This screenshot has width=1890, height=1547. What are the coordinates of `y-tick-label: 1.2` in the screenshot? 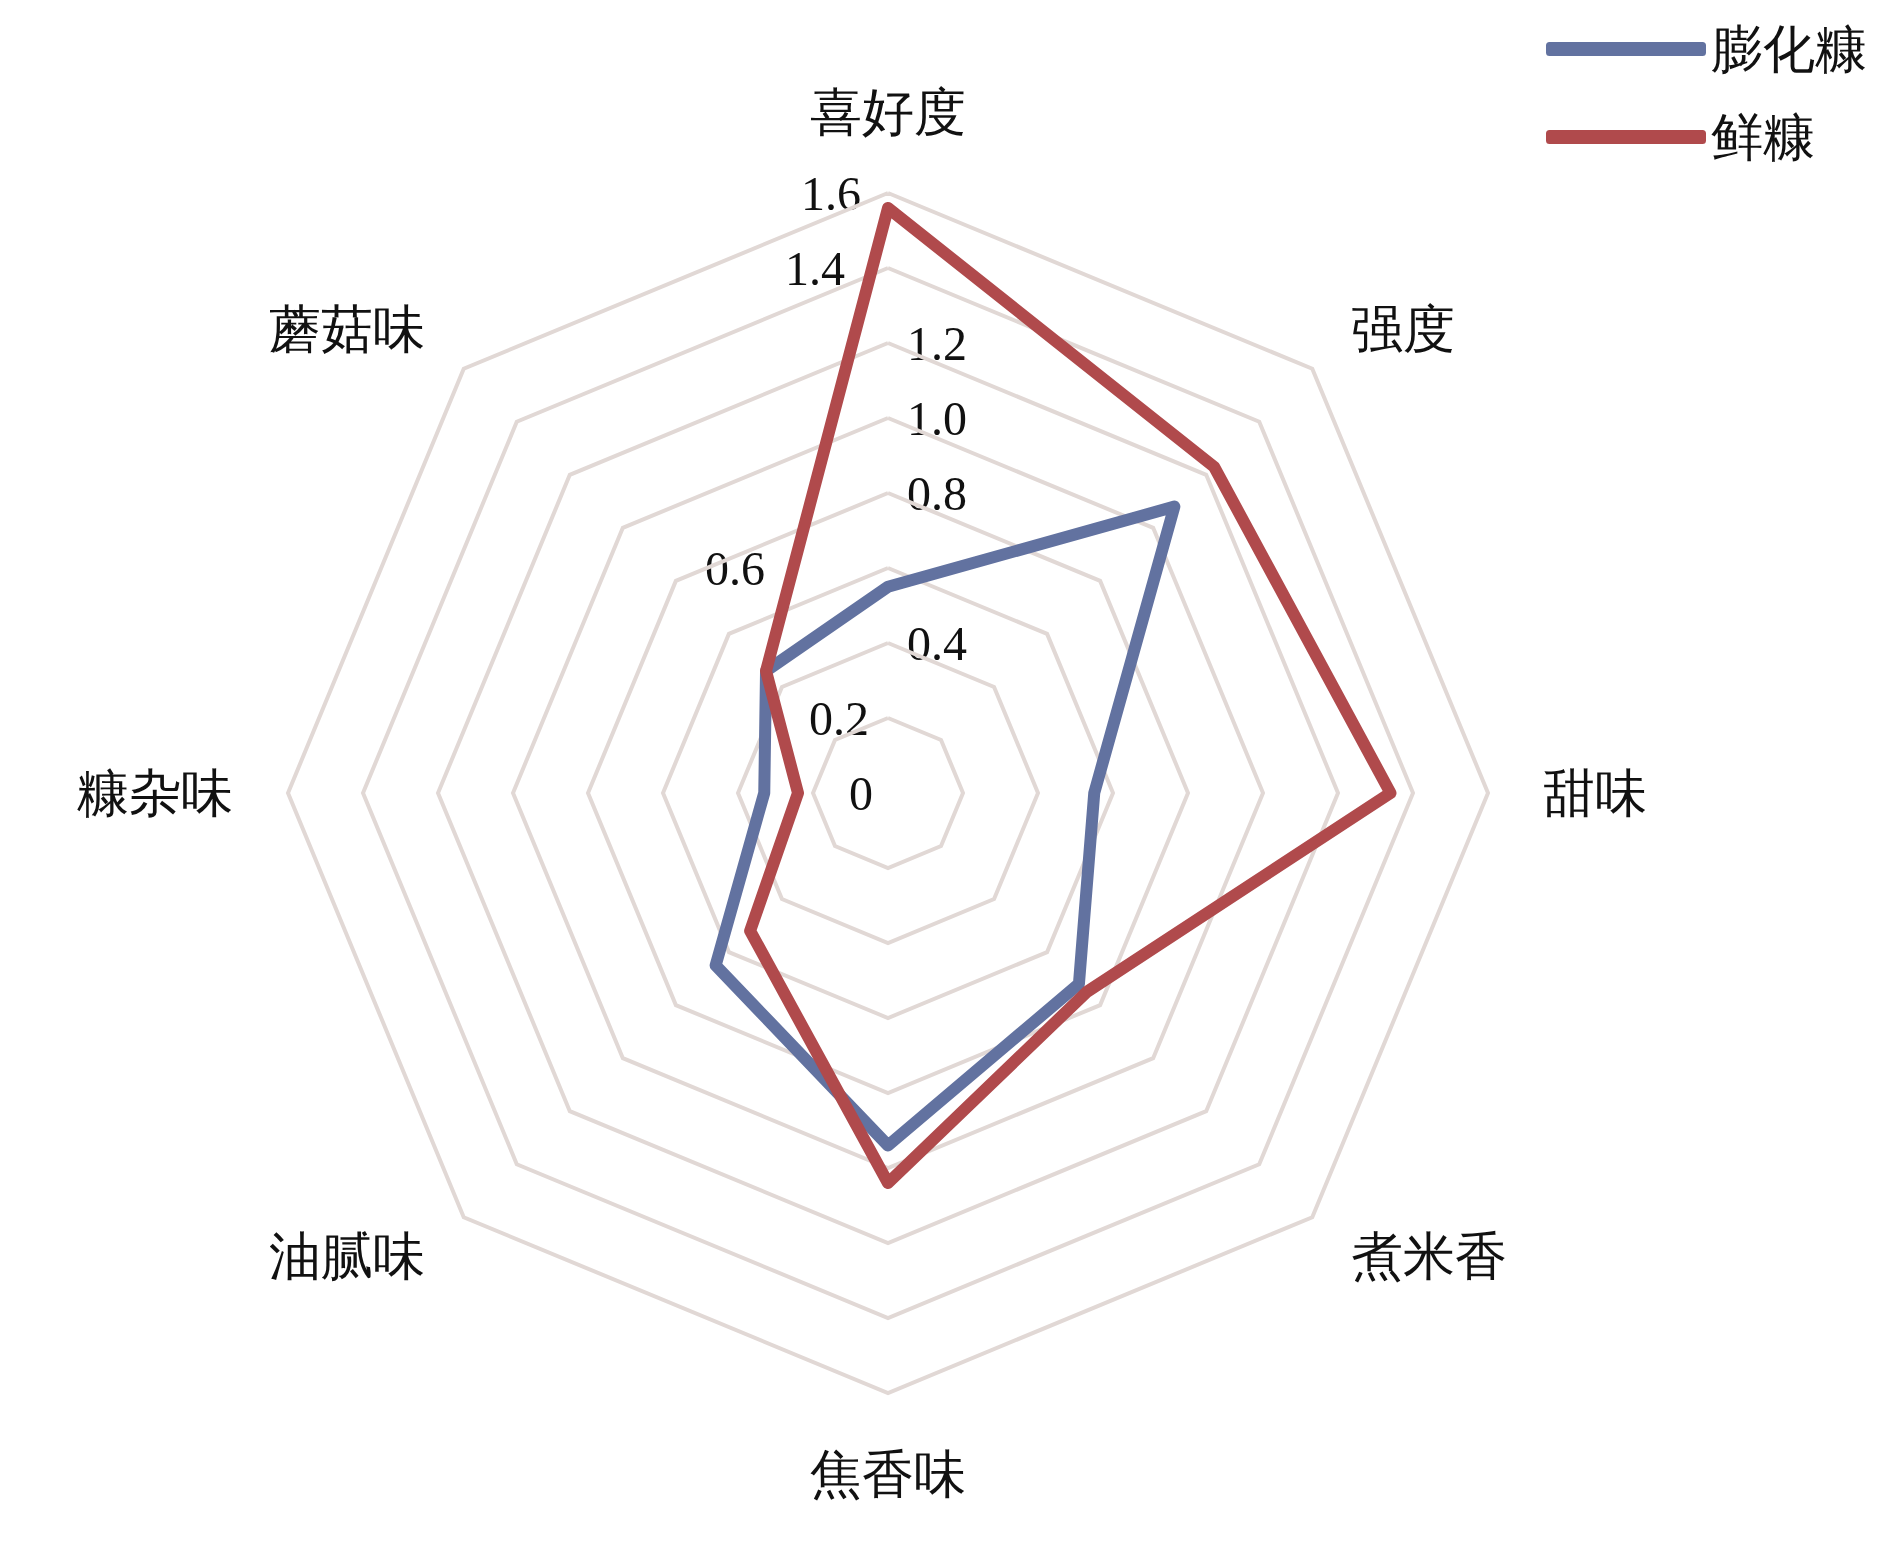 It's located at (937, 343).